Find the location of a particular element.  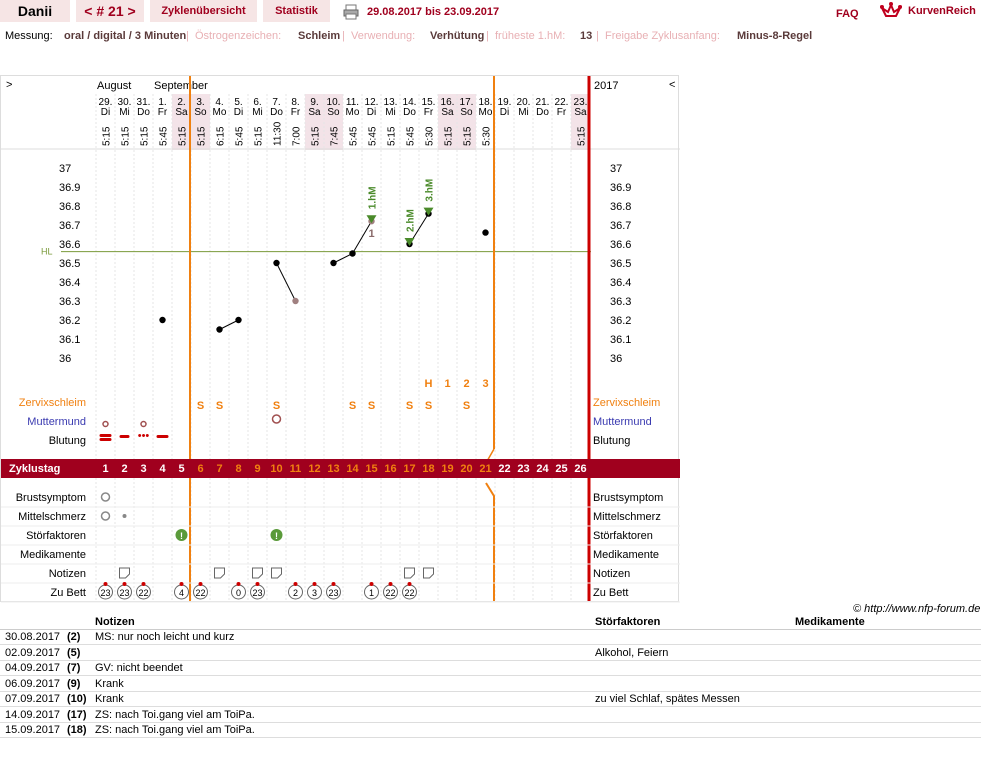

bedtime-value: 2 is located at coordinates (295, 593).